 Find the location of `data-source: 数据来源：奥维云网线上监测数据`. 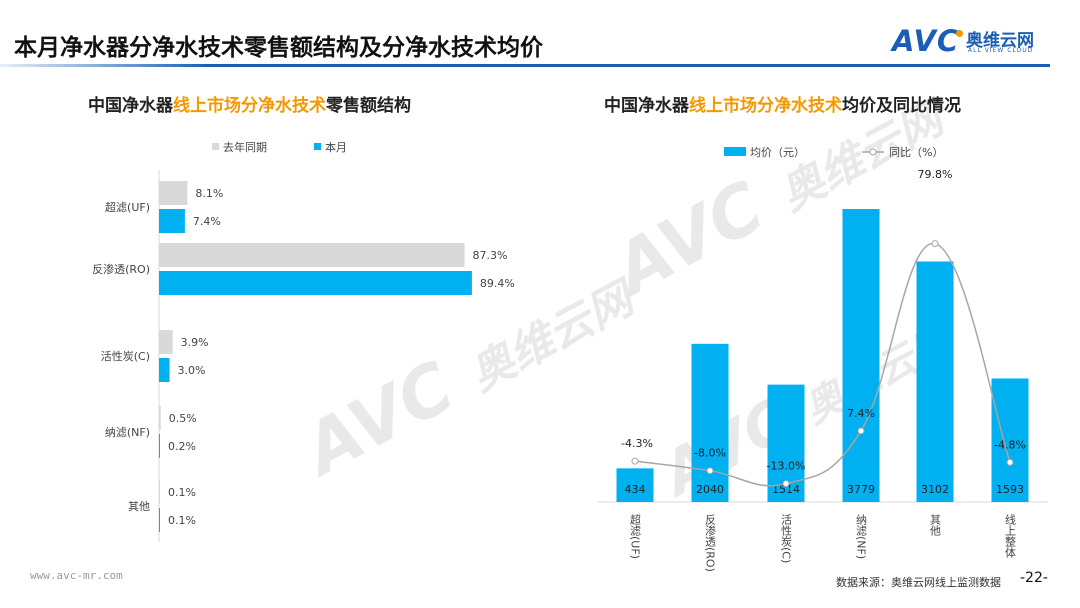

data-source: 数据来源：奥维云网线上监测数据 is located at coordinates (918, 582).